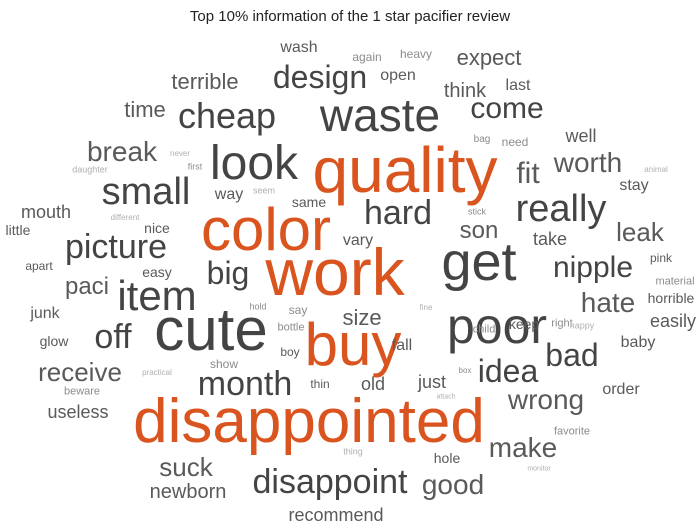 This screenshot has height=525, width=700. Describe the element at coordinates (227, 115) in the screenshot. I see `word-cheap: cheap` at that location.